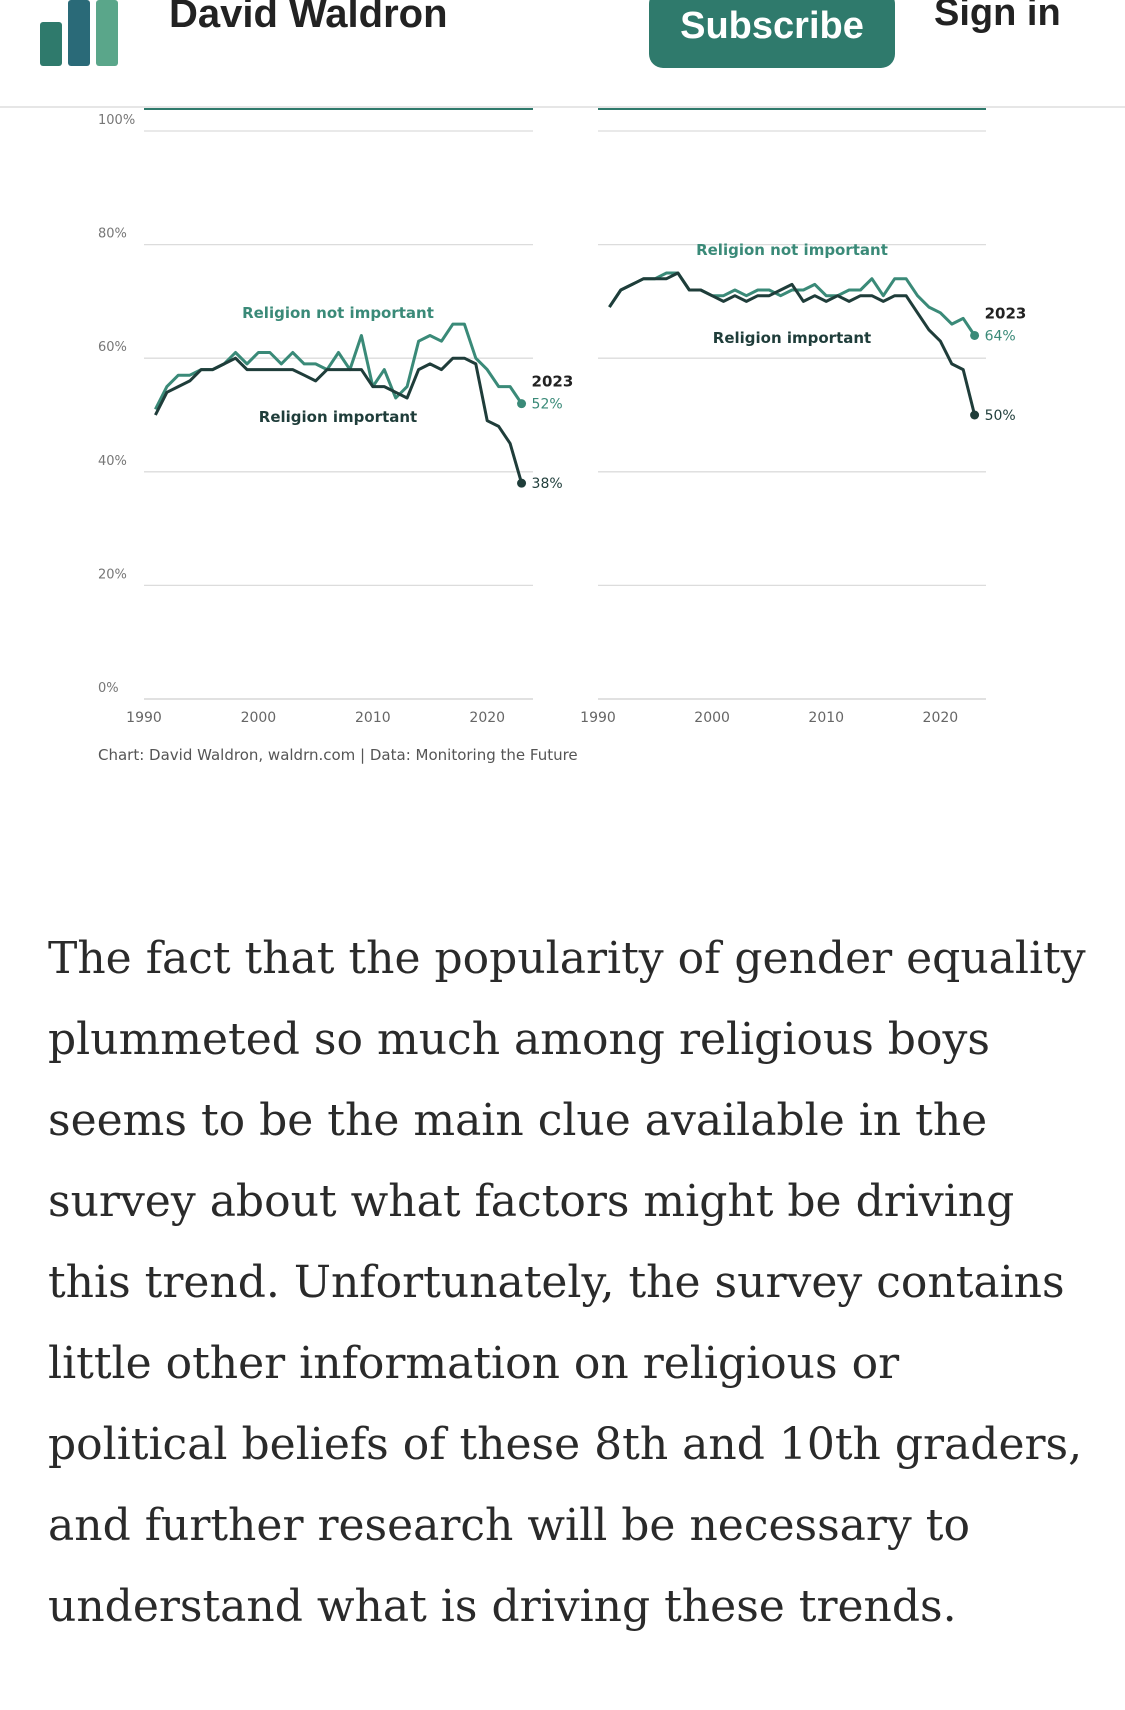 The image size is (1125, 1710). Describe the element at coordinates (116, 120) in the screenshot. I see `y-tick-label: 100%` at that location.